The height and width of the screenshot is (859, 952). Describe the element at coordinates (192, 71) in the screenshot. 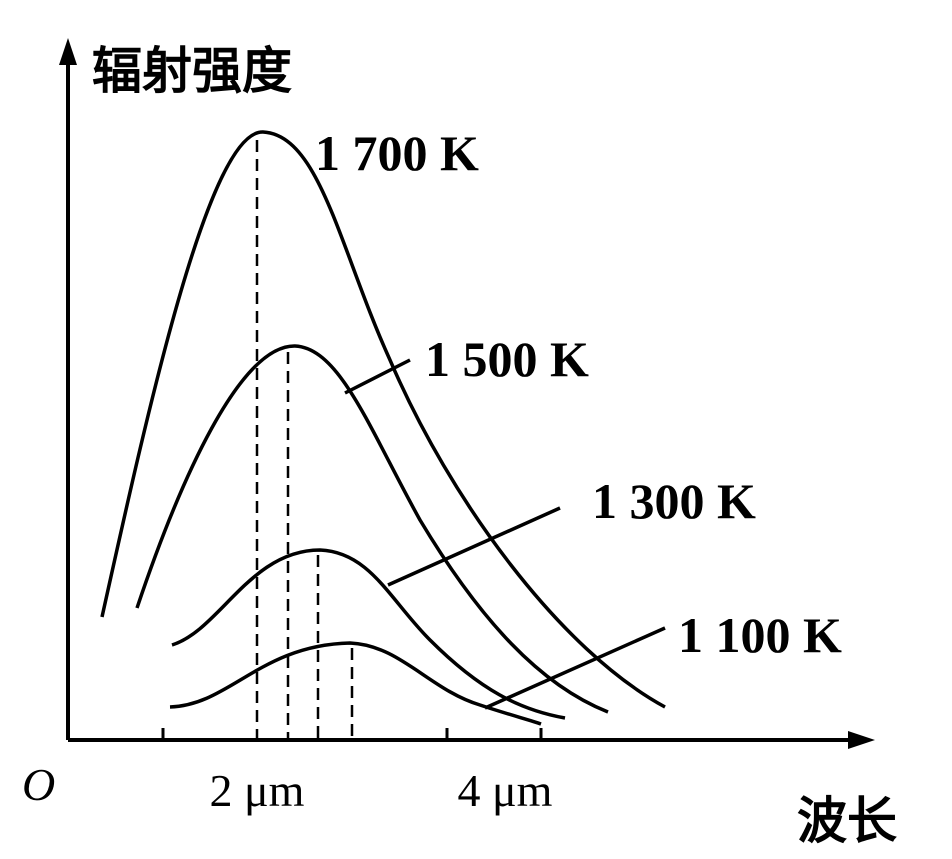

I see `y-axis-label: 辐射强度` at that location.